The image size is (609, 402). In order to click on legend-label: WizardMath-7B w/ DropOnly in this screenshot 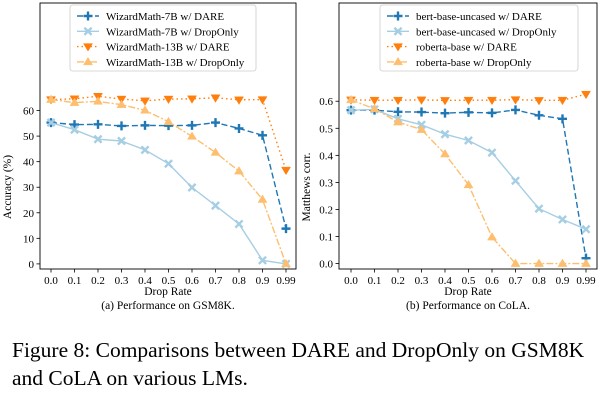, I will do `click(172, 32)`.